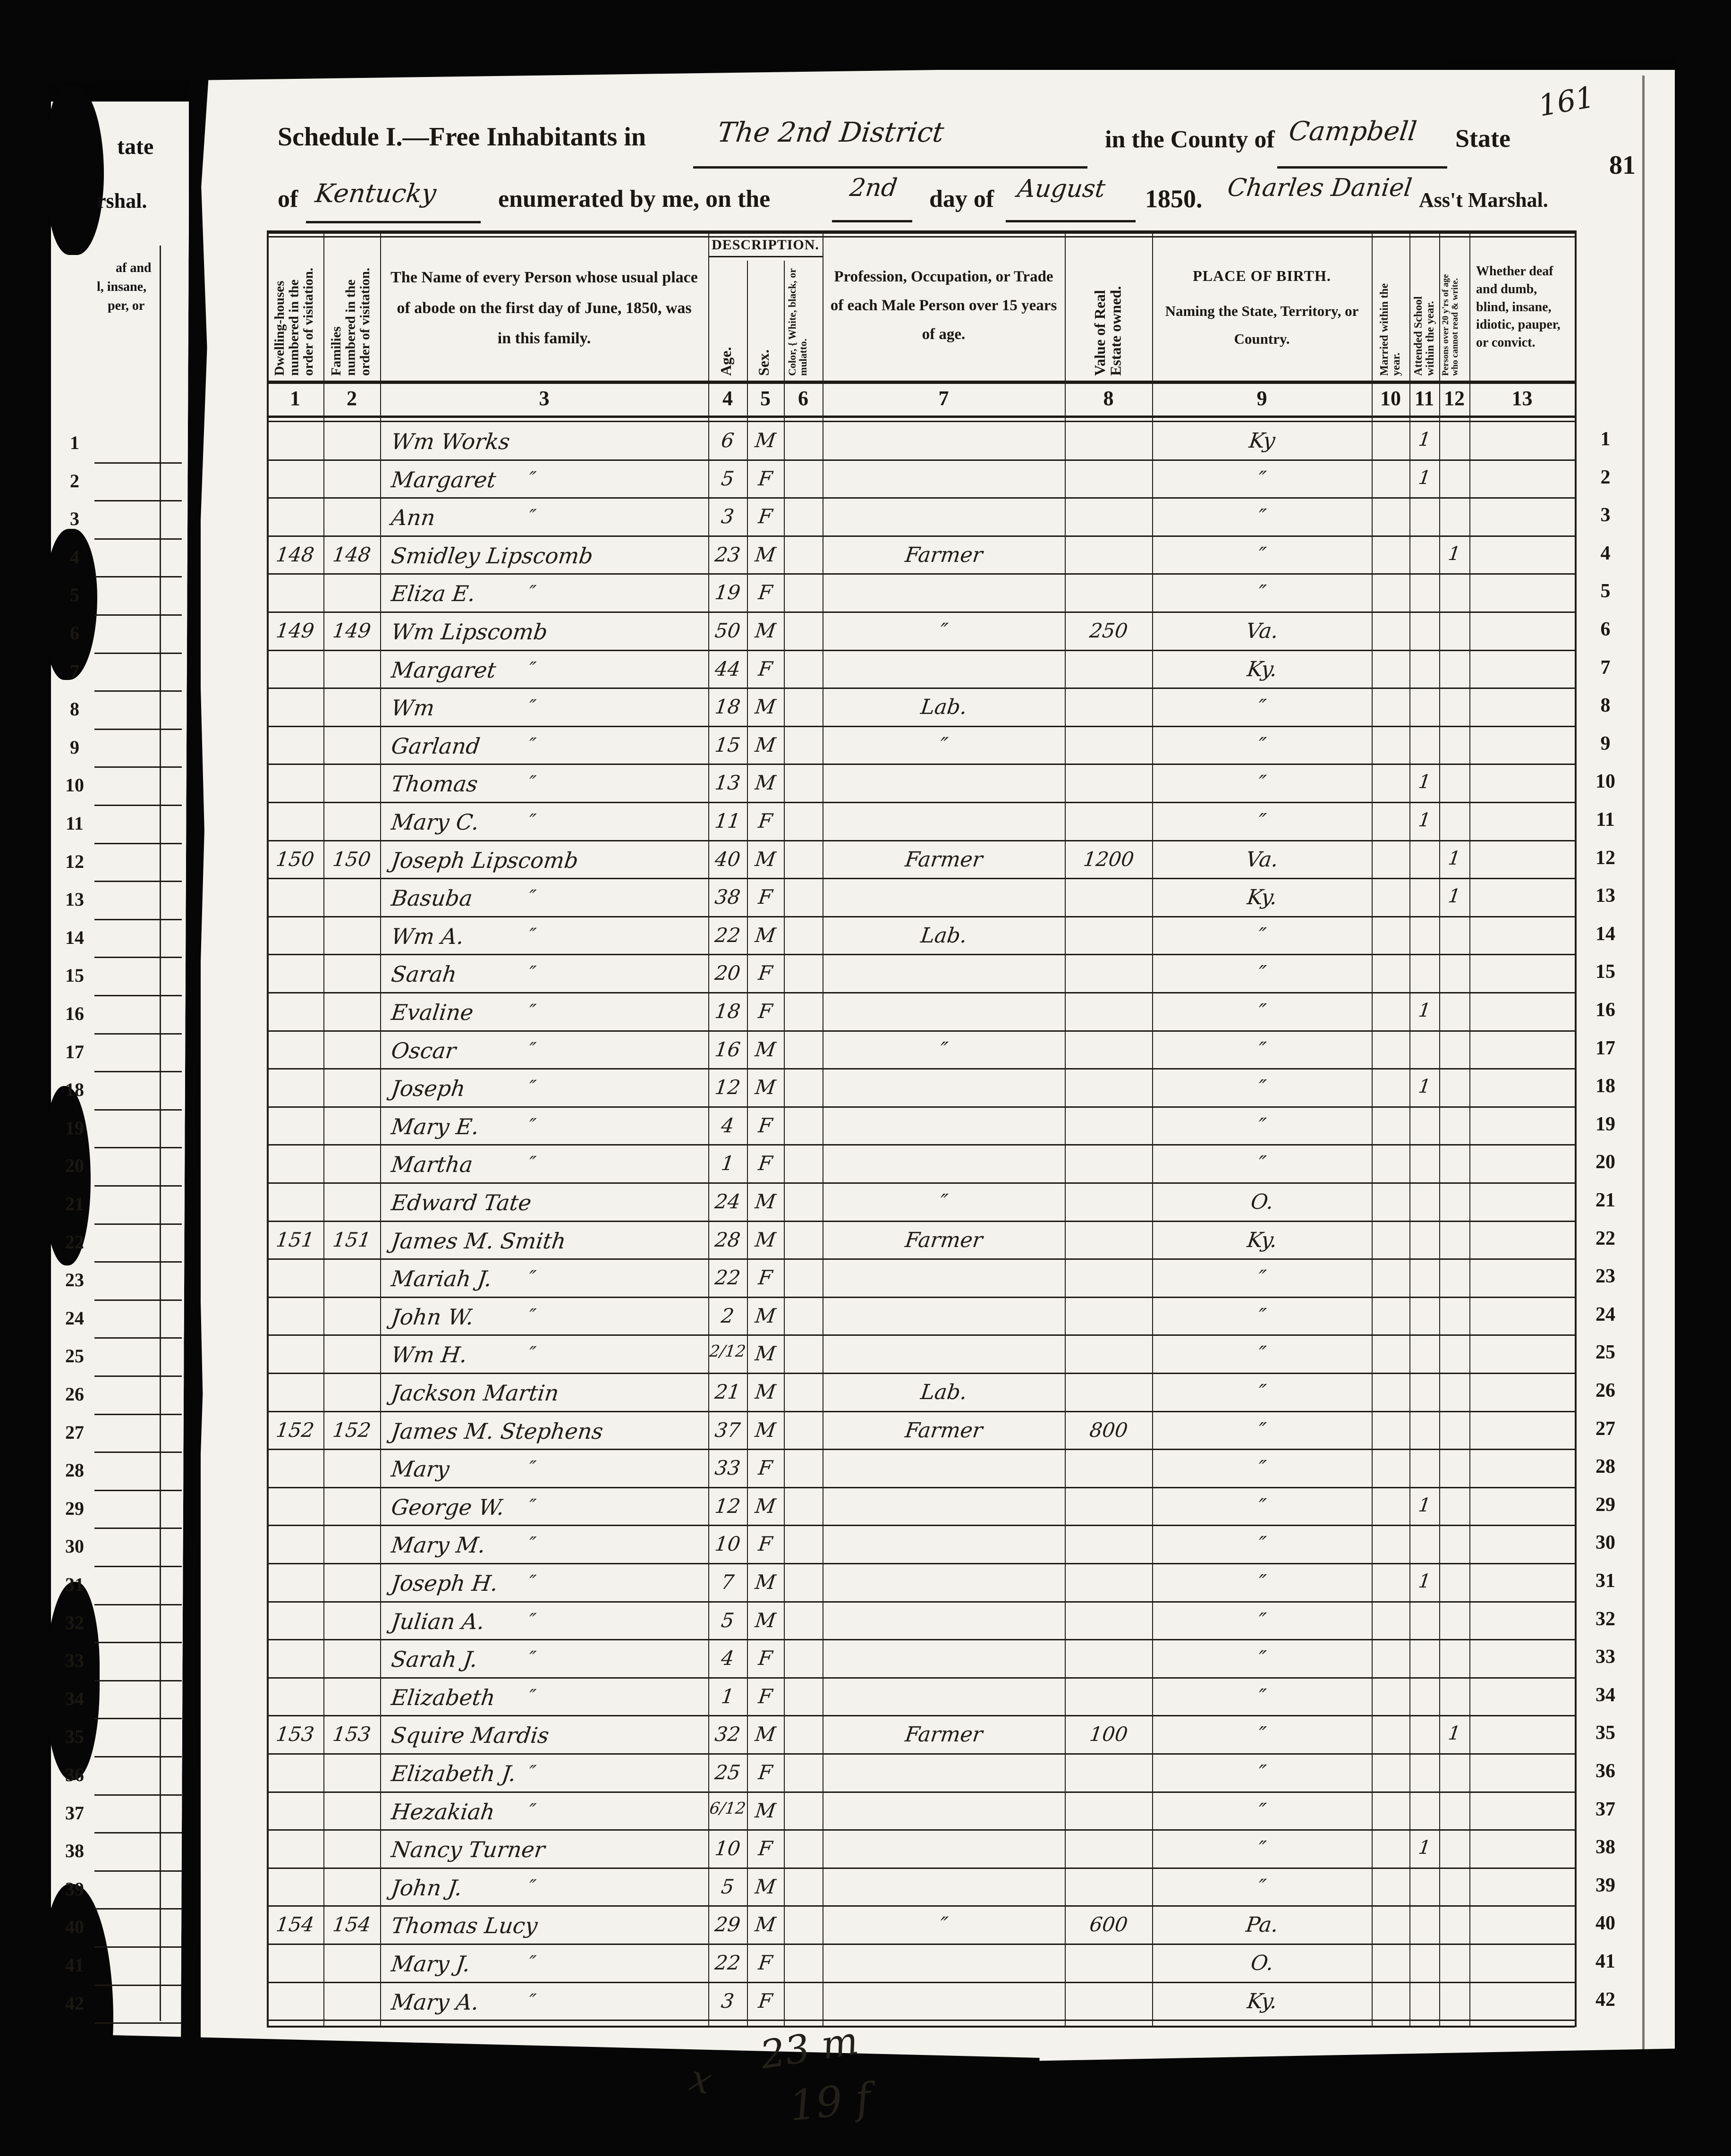  I want to click on line-number-left-strip: 16, so click(74, 1014).